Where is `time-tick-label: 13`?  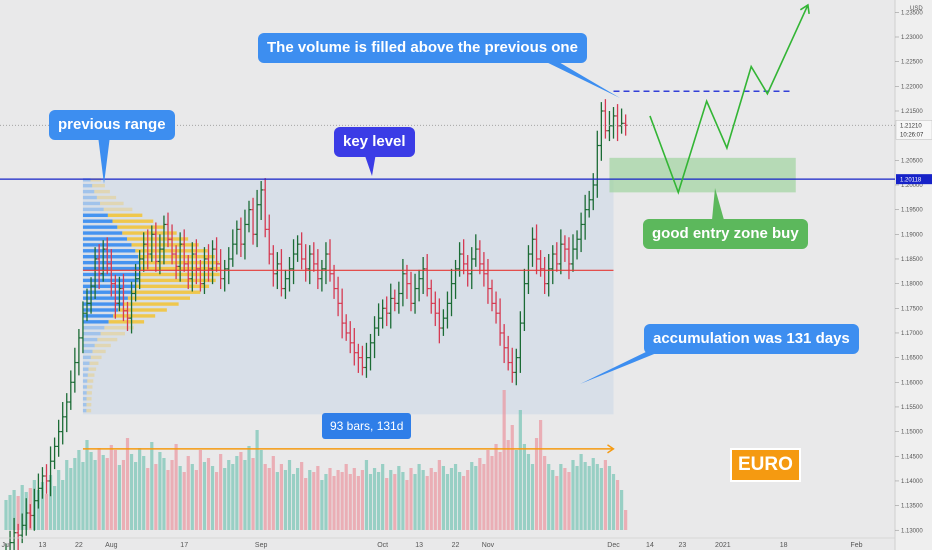
time-tick-label: 13 is located at coordinates (43, 545).